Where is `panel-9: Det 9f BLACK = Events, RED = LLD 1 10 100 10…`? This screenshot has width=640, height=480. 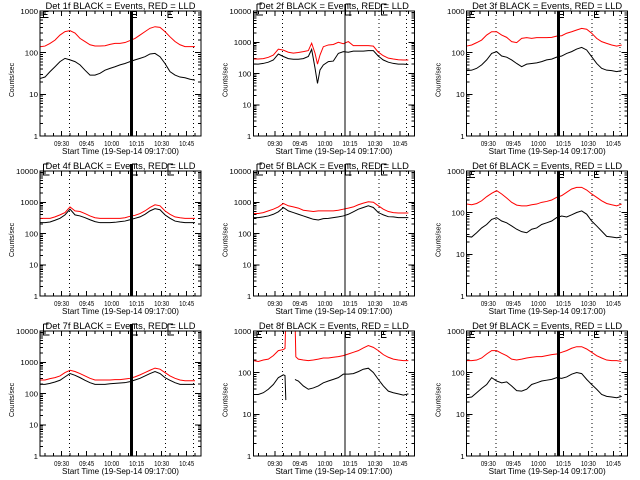
panel-9: Det 9f BLACK = Events, RED = LLD 1 10 100 10… is located at coordinates (531, 398).